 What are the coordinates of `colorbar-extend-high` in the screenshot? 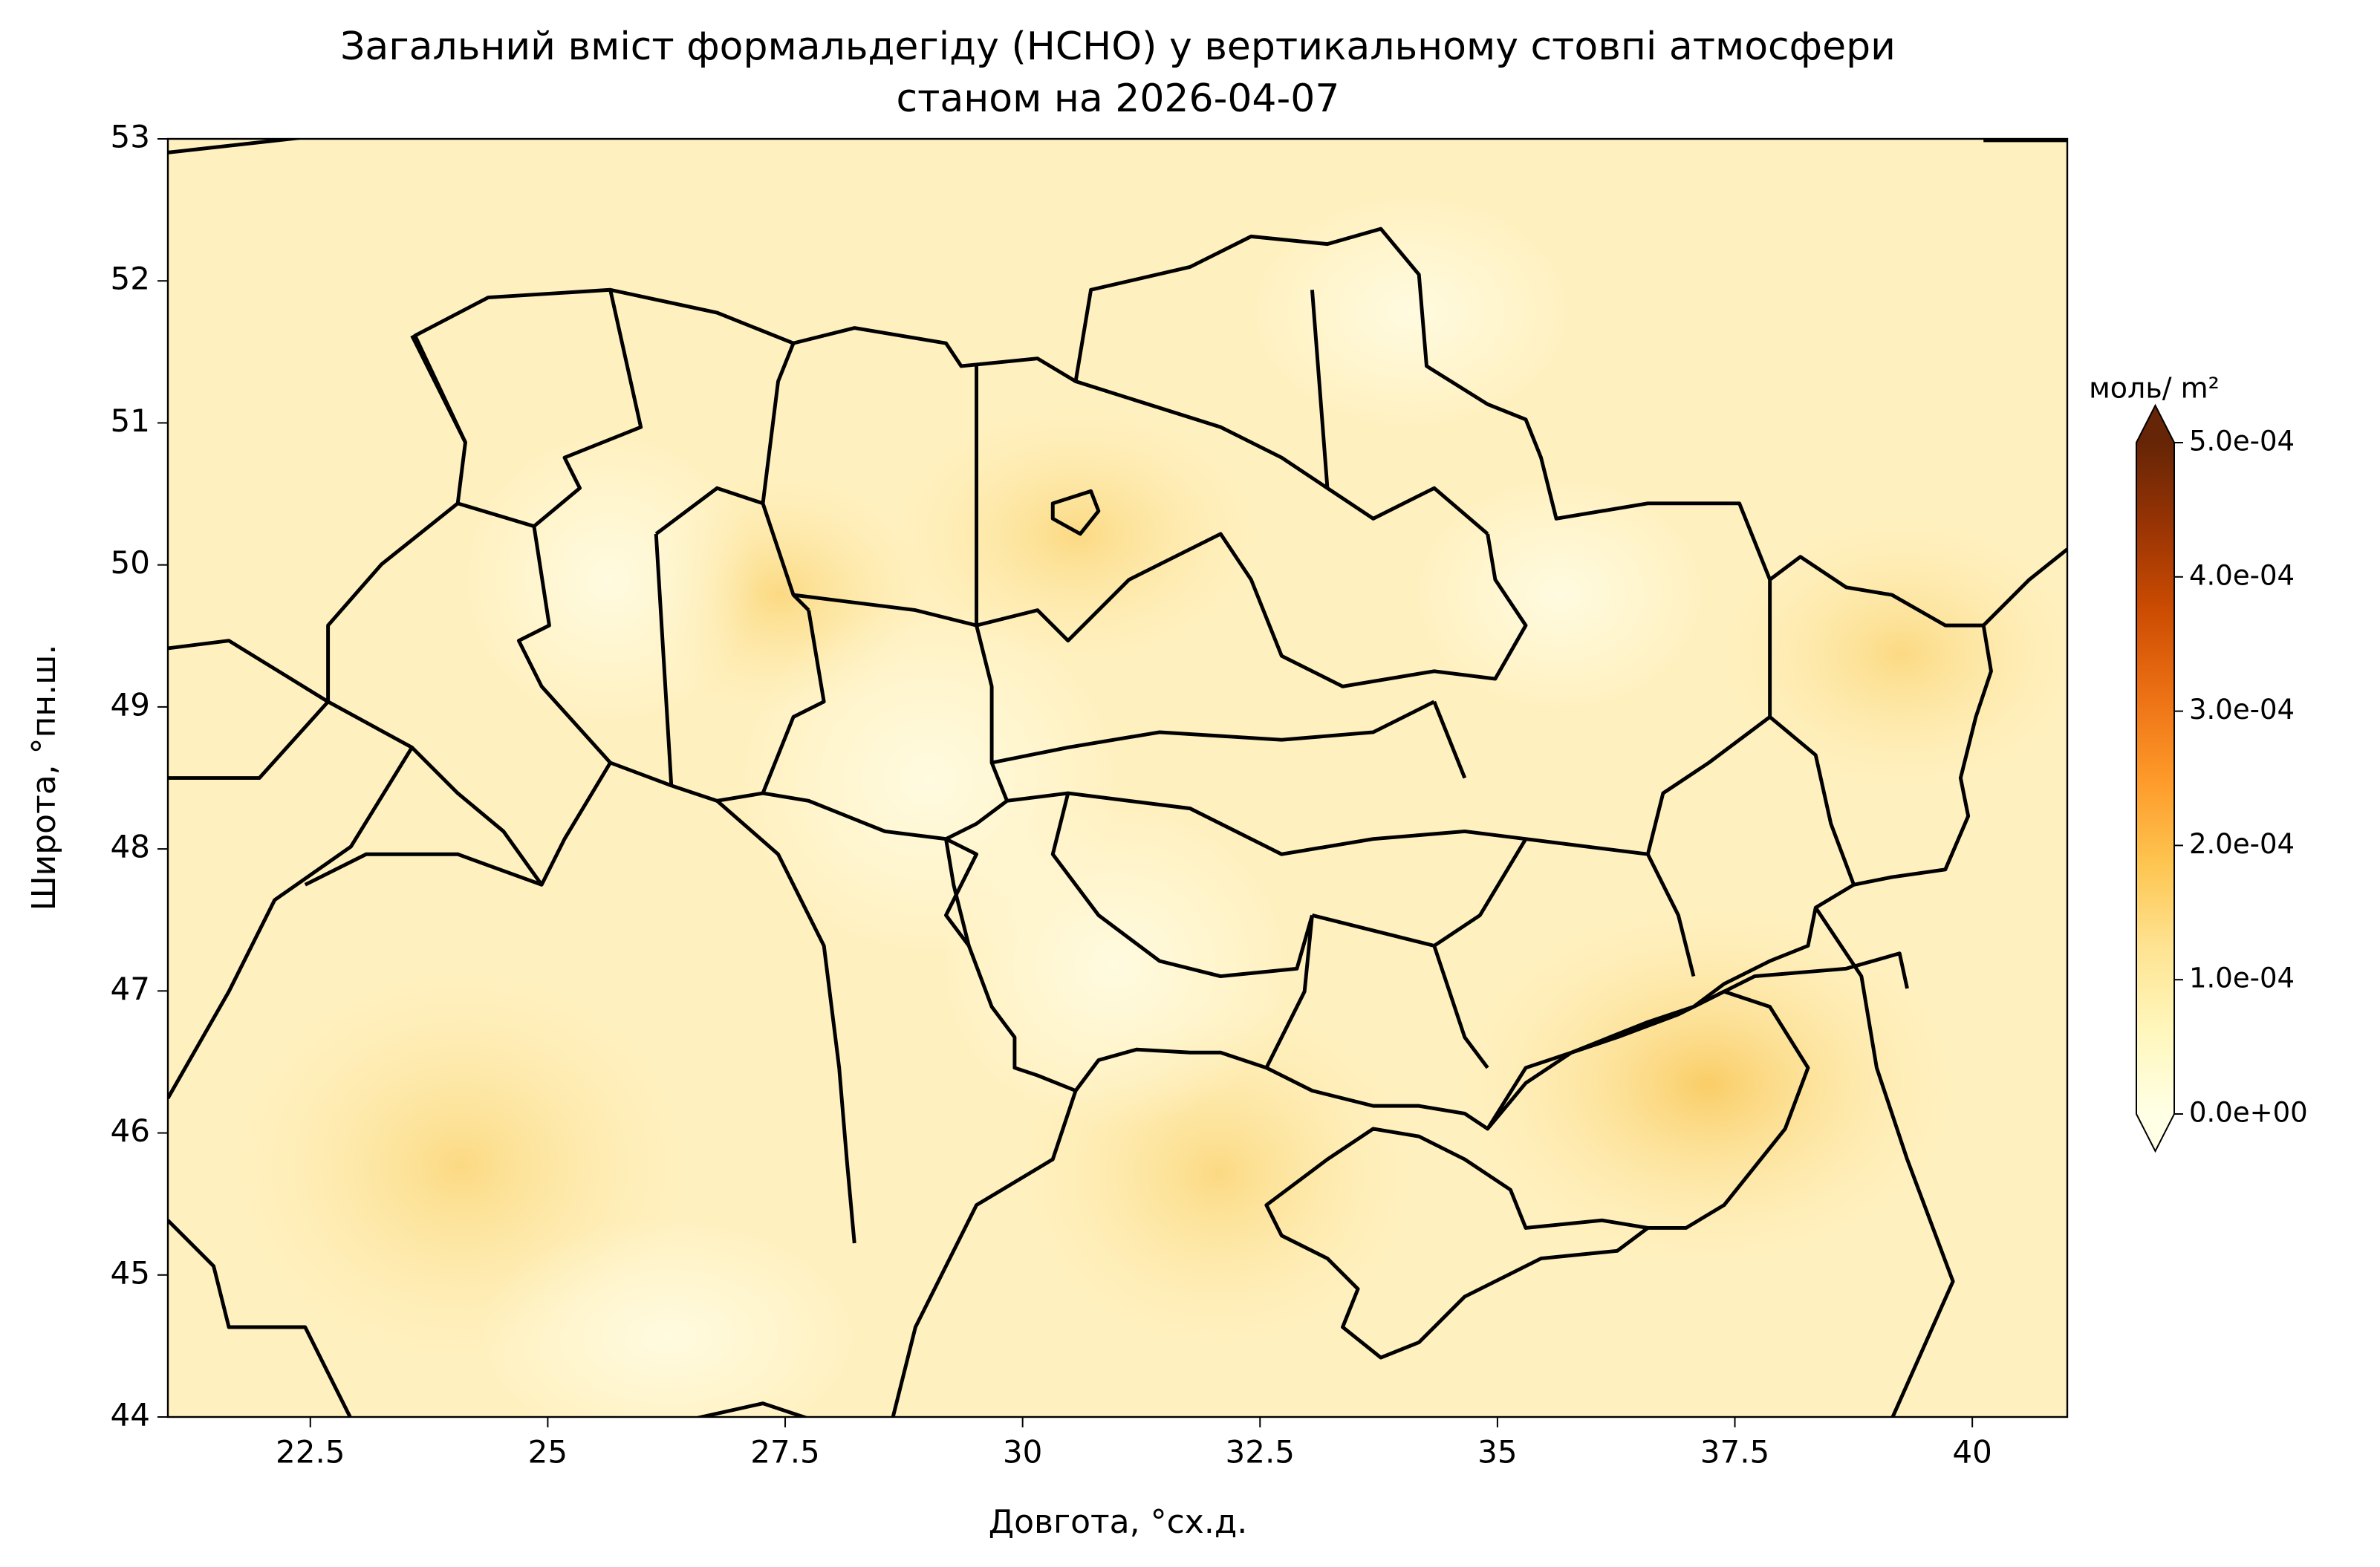 It's located at (2155, 424).